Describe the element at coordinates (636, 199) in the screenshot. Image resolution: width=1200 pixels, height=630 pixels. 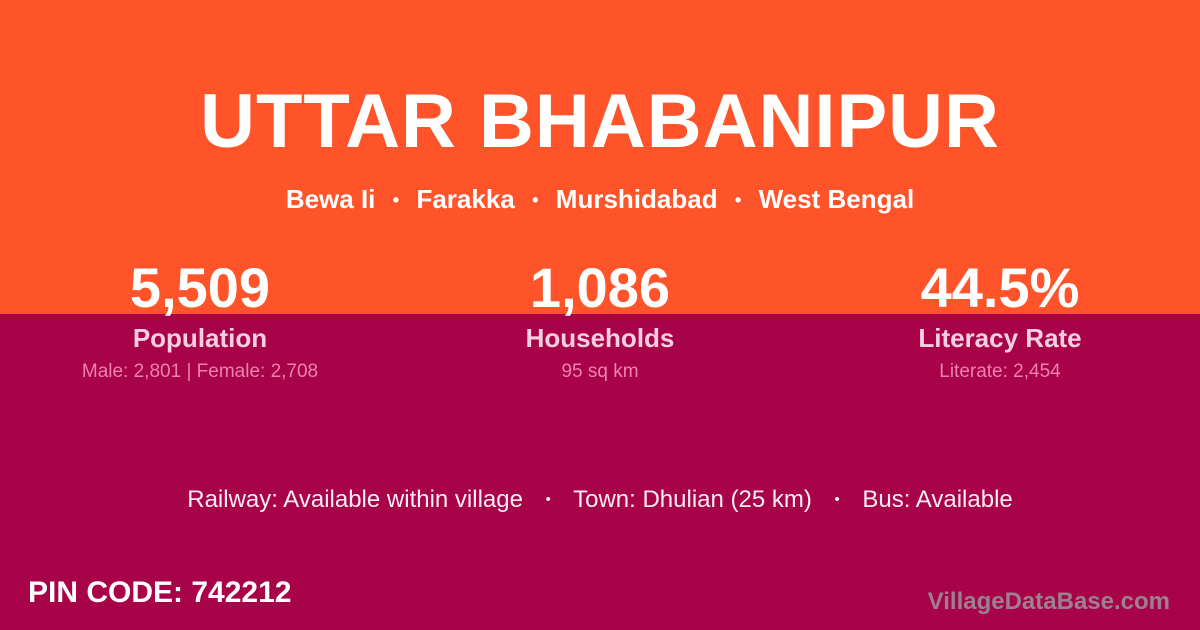
I see `location-district: Murshidabad` at that location.